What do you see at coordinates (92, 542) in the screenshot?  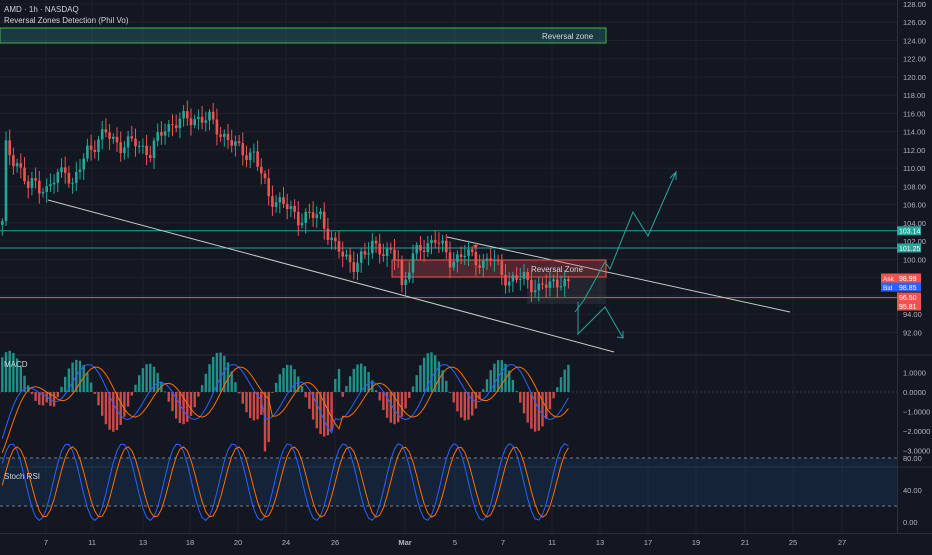 I see `time-tick-label: 11` at bounding box center [92, 542].